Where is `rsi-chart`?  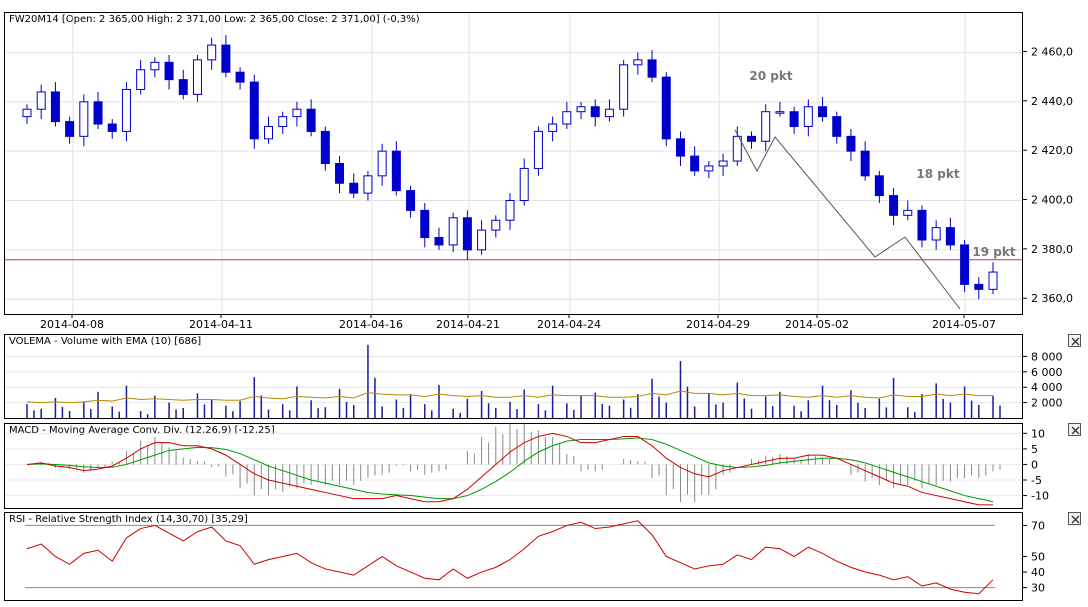
rsi-chart is located at coordinates (510, 557).